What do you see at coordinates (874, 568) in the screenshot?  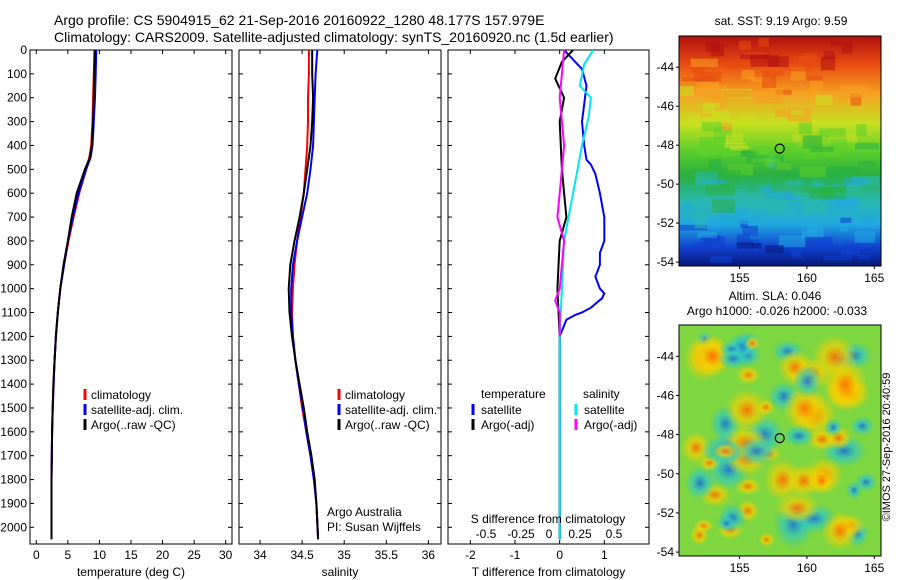 I see `map-x-tick-label: 165` at bounding box center [874, 568].